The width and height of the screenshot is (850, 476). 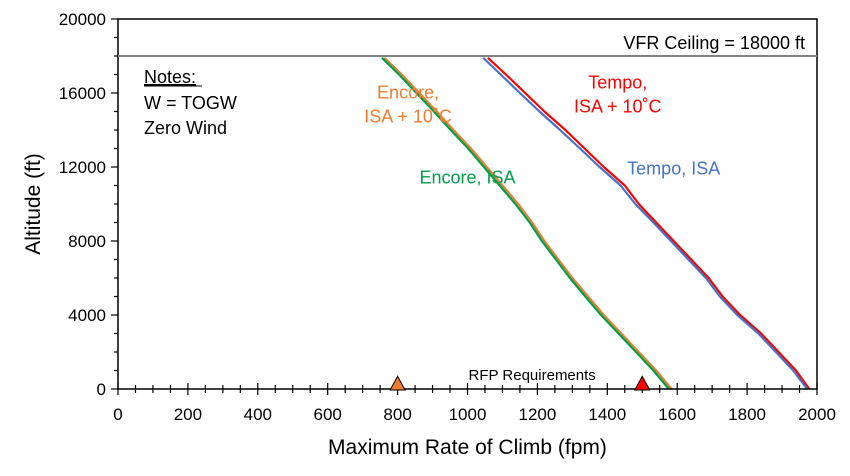 What do you see at coordinates (188, 414) in the screenshot?
I see `x-tick-label: 200` at bounding box center [188, 414].